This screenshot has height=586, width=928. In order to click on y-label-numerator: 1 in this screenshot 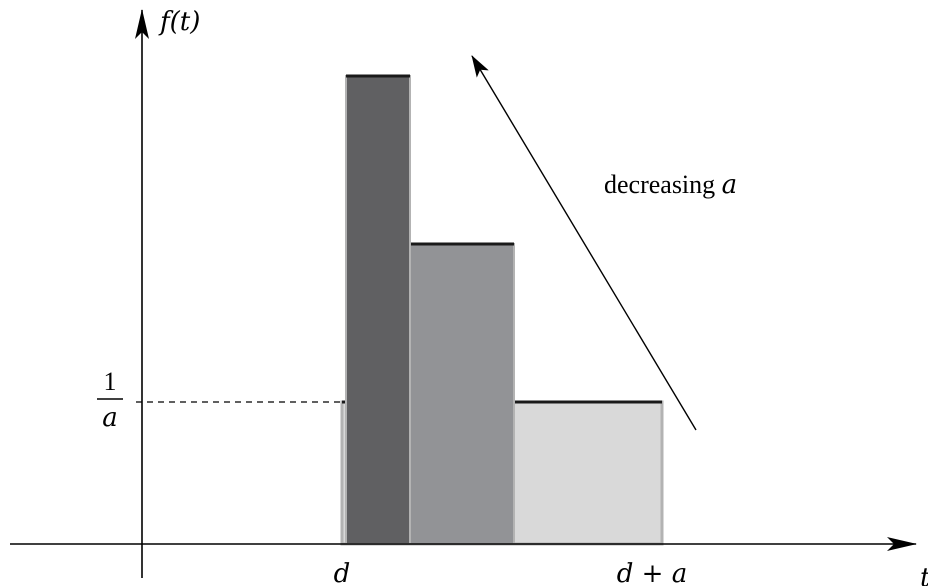, I will do `click(110, 381)`.